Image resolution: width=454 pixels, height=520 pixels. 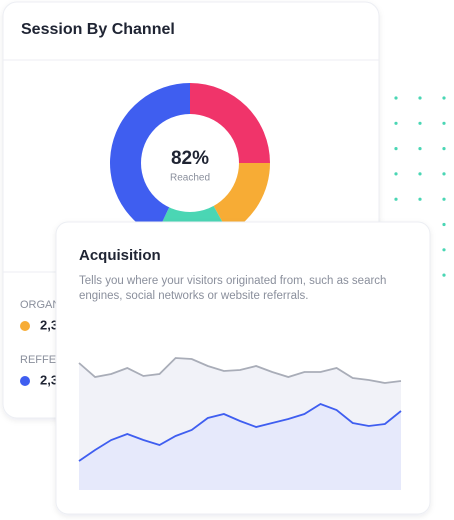 I want to click on card-title: Acquisition, so click(x=120, y=255).